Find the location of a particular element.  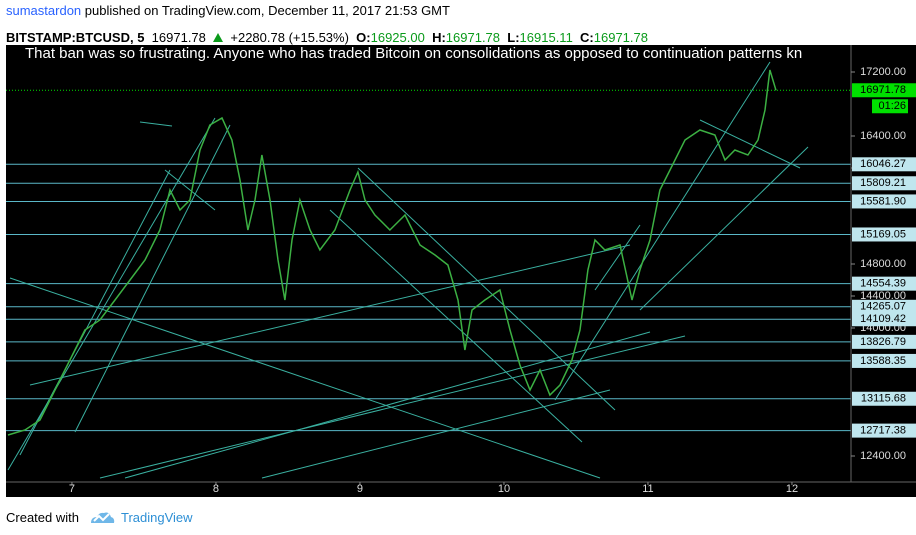

level-label: 16046.27 is located at coordinates (883, 164).